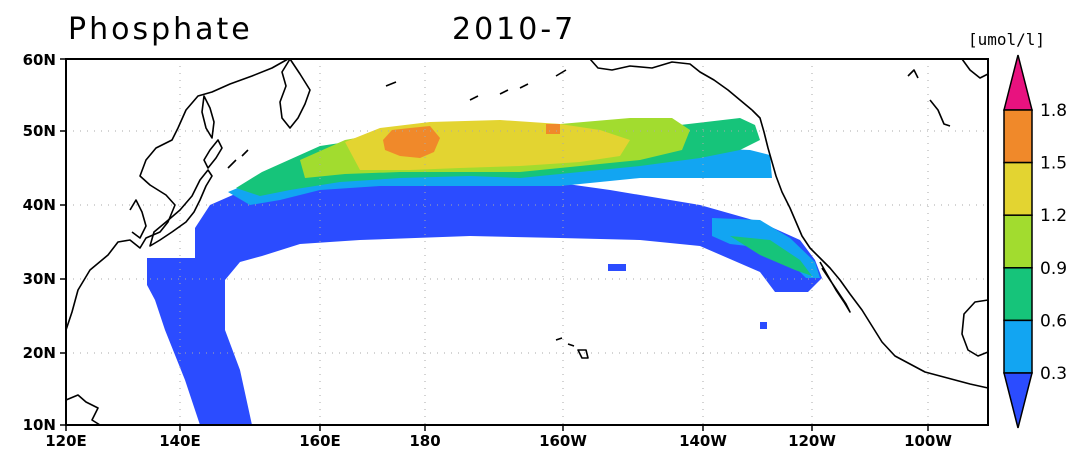 This screenshot has width=1078, height=470. What do you see at coordinates (1053, 111) in the screenshot?
I see `colorbar-tick-label: 1.8` at bounding box center [1053, 111].